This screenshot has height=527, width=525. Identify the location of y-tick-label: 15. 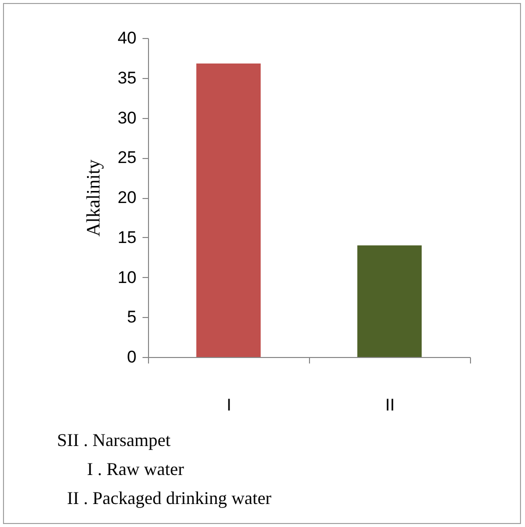
(127, 237).